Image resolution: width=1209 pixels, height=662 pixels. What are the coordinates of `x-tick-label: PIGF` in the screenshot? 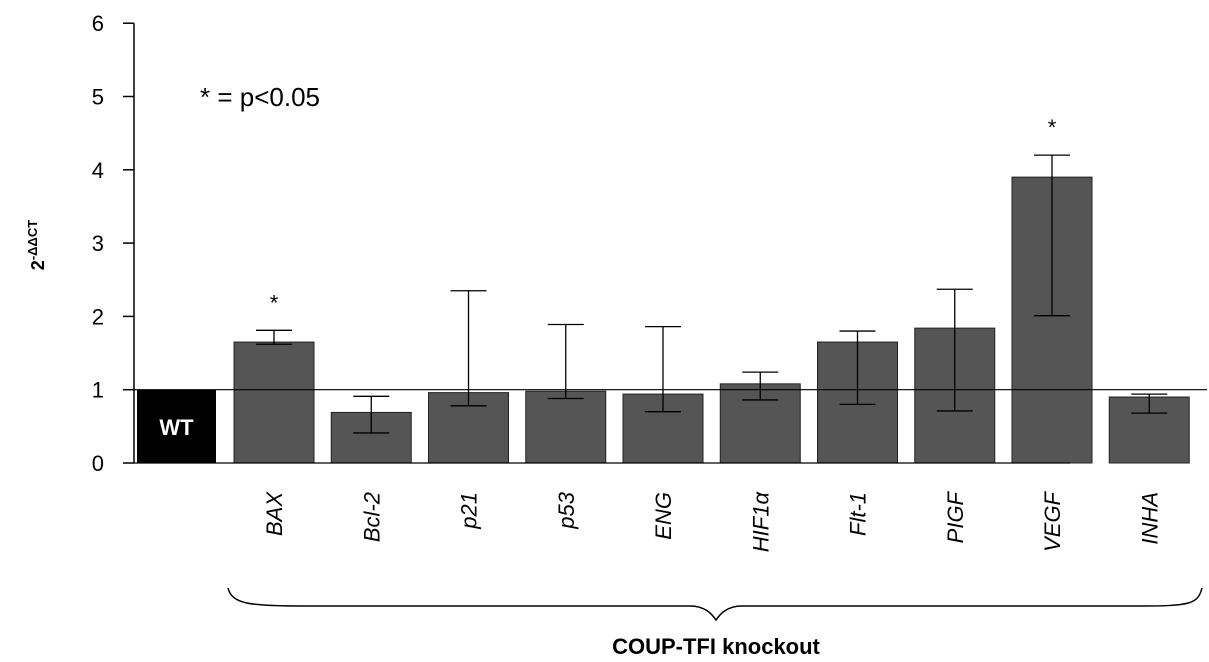 It's located at (955, 516).